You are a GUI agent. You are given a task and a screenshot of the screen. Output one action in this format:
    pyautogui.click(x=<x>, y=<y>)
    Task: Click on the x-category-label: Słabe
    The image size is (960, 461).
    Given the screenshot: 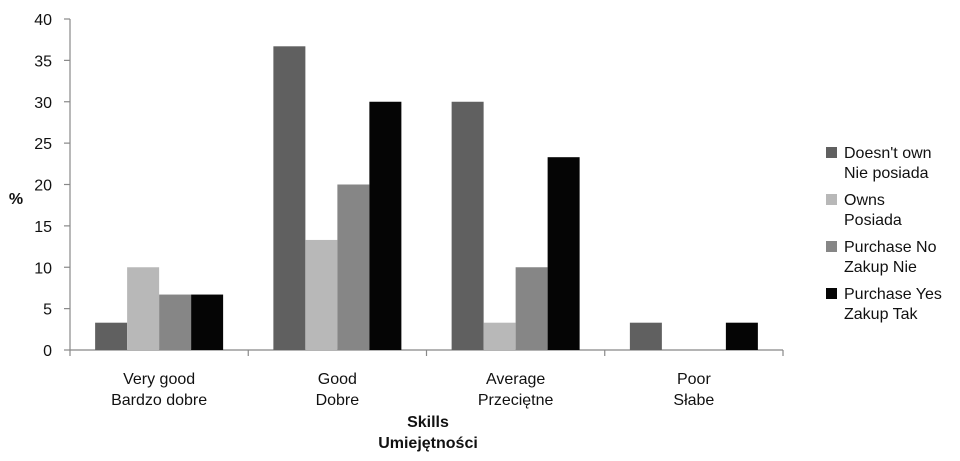 What is the action you would take?
    pyautogui.click(x=693, y=400)
    